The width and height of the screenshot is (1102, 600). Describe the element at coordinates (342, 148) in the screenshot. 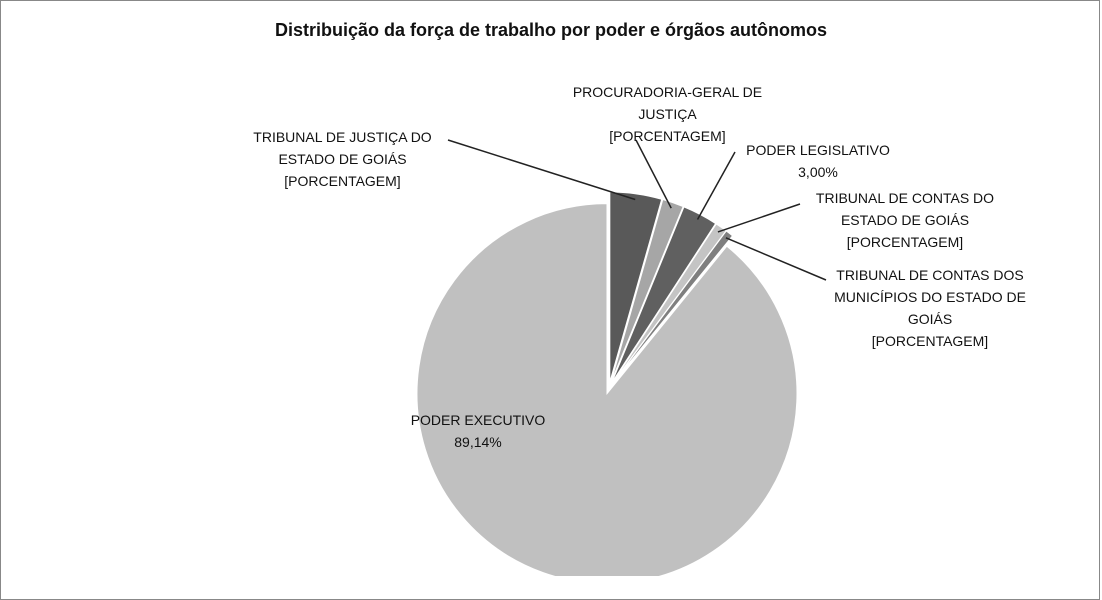

I see `category-label: TRIBUNAL DE JUSTIÇA DO ESTADO DE GOIÁS` at that location.